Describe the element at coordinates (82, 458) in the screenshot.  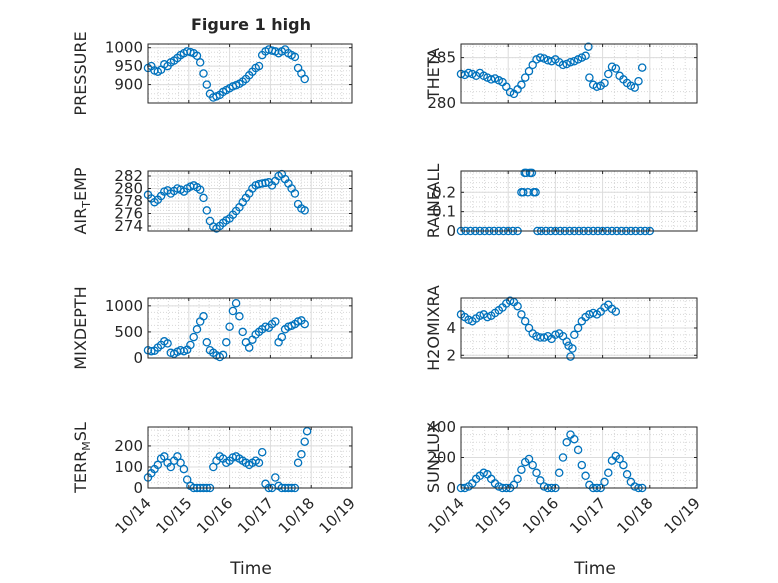
I see `y-axis-label: TERRMSL` at that location.